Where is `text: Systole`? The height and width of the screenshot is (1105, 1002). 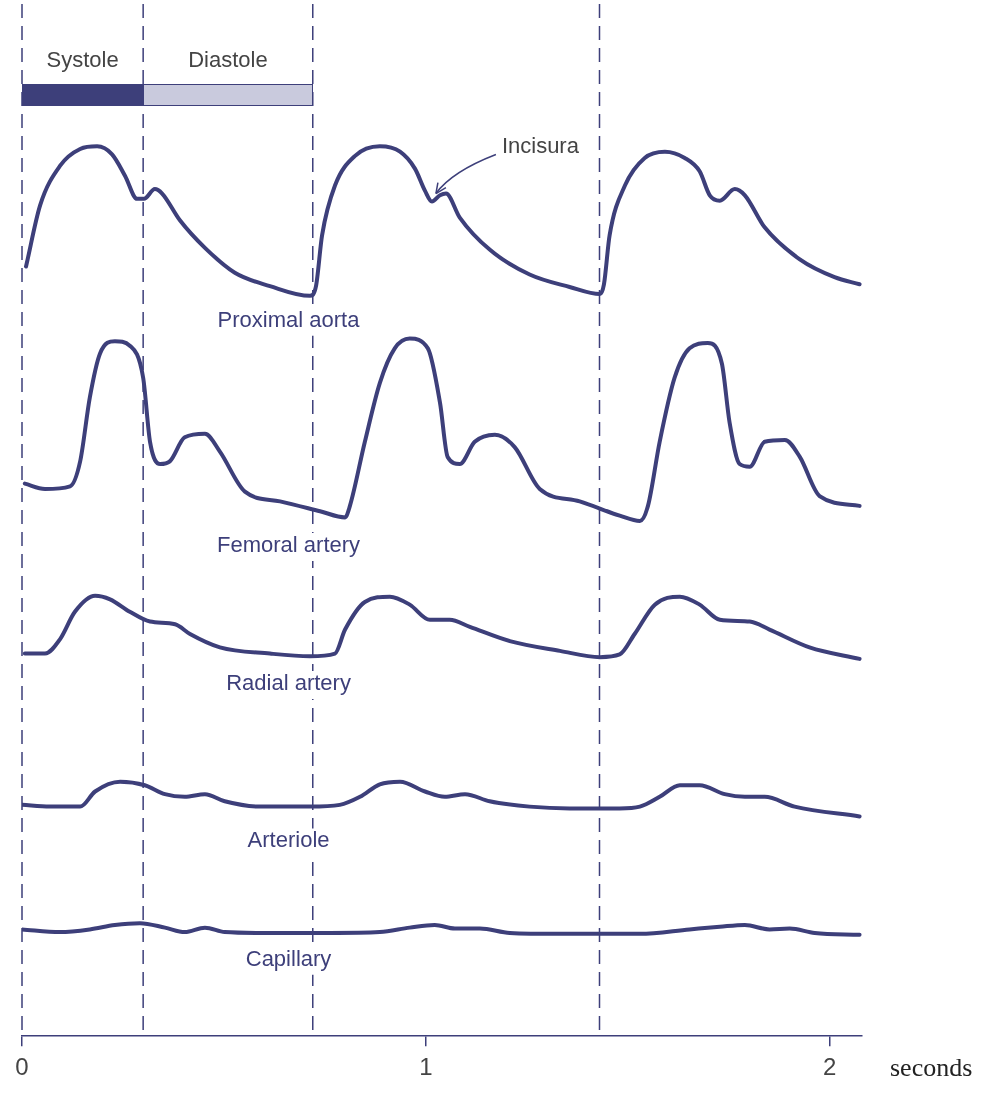 text: Systole is located at coordinates (82, 60).